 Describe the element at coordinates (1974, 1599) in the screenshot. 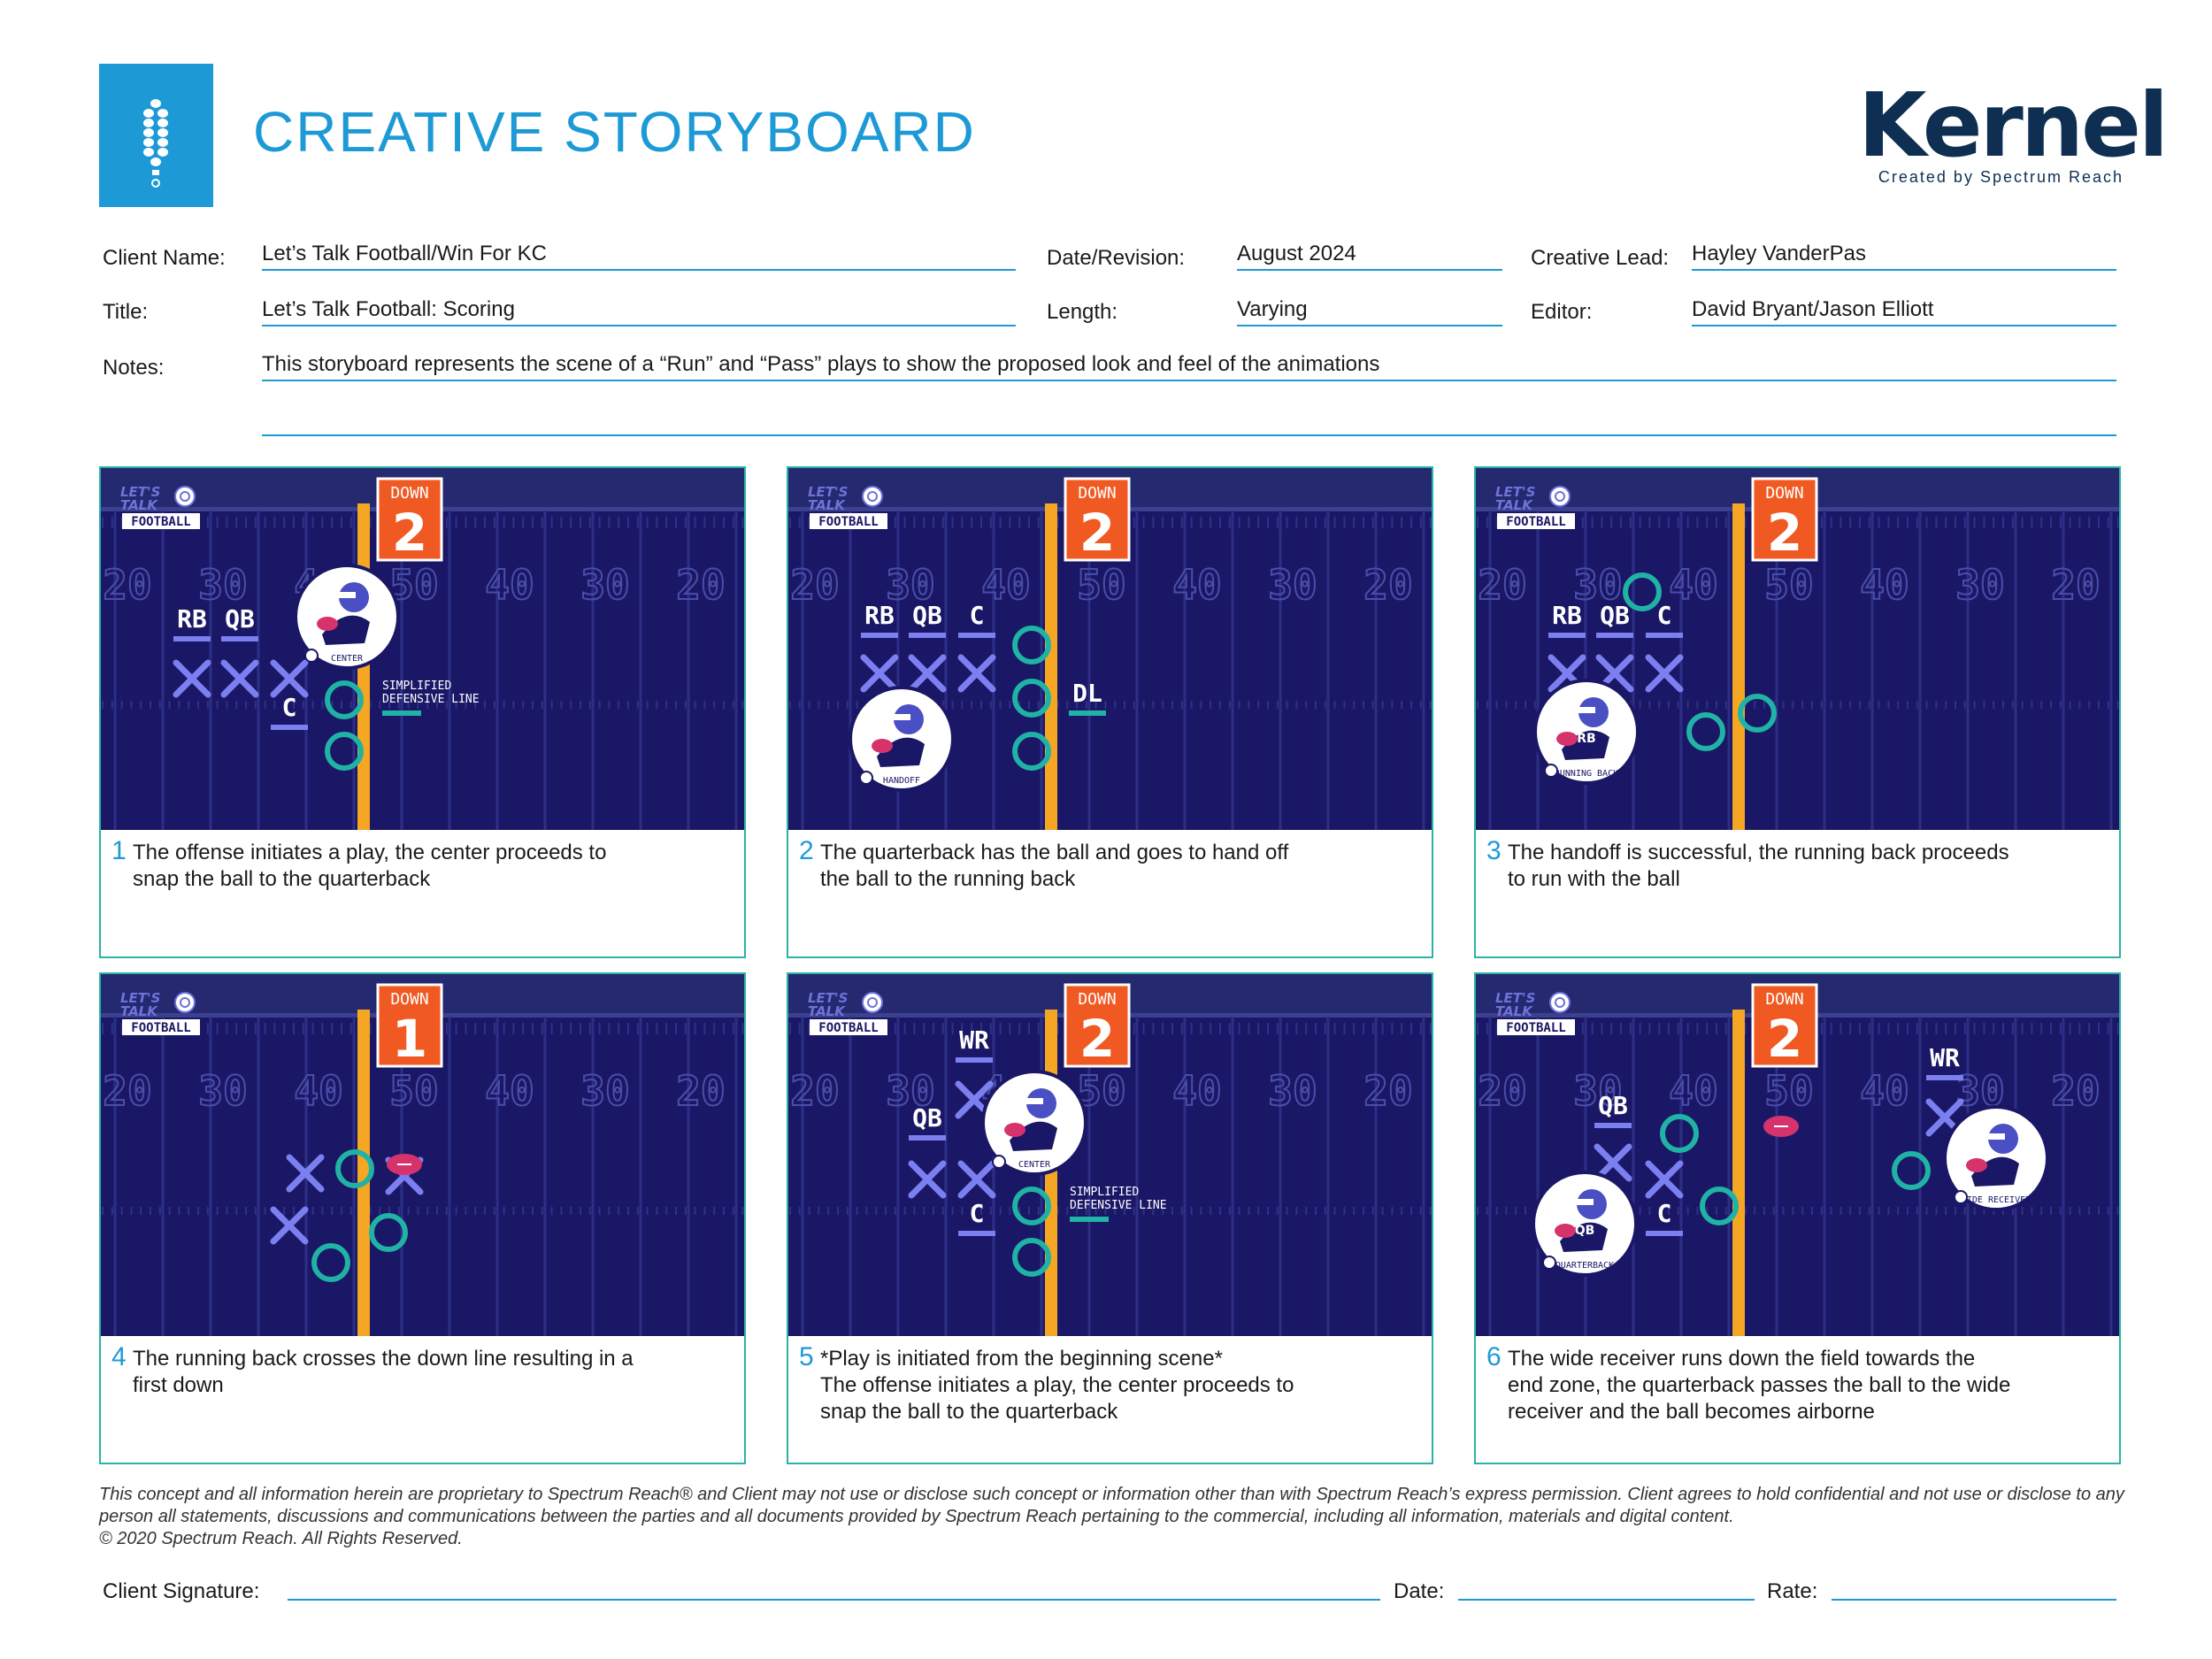

I see `rate-line` at that location.